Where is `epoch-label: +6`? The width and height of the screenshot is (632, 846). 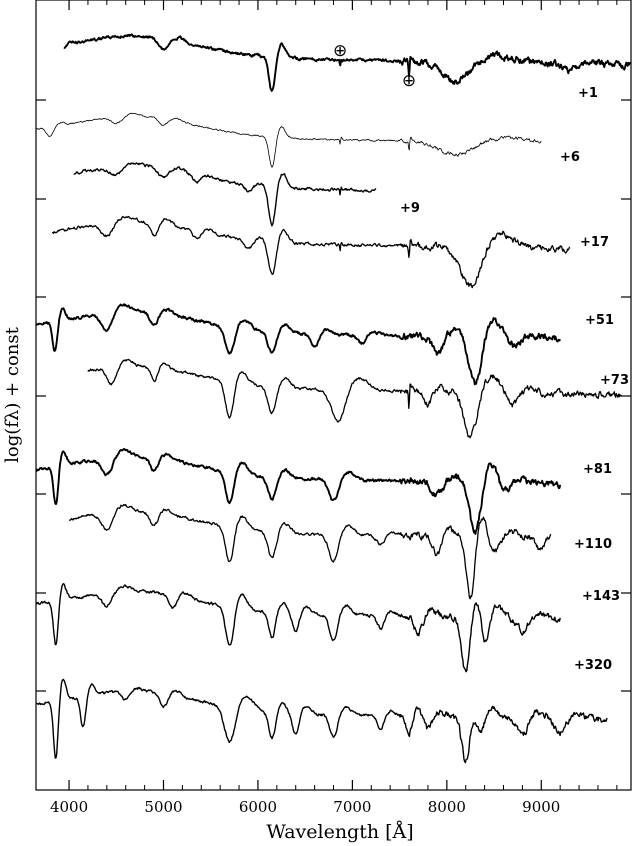
epoch-label: +6 is located at coordinates (570, 157).